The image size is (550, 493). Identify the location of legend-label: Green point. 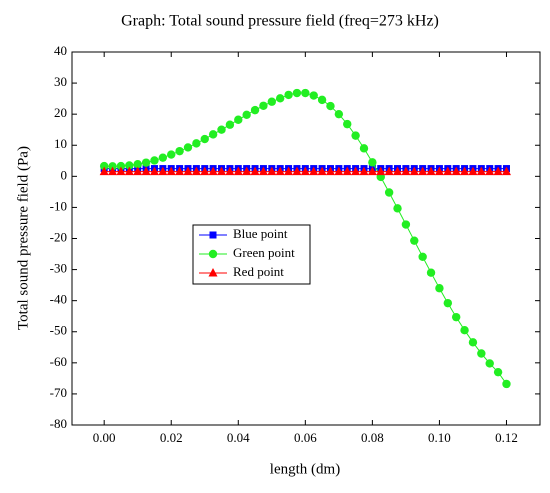
(264, 252).